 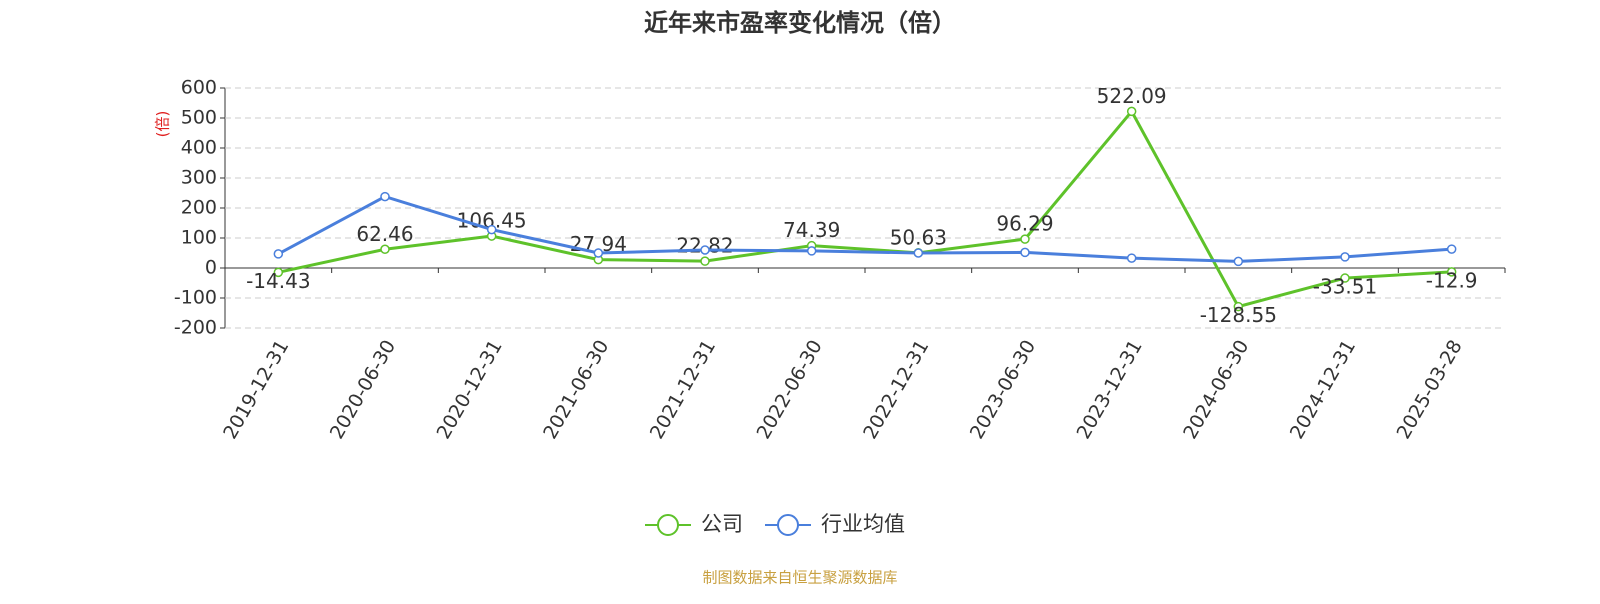 What do you see at coordinates (384, 234) in the screenshot?
I see `data-label: 62.46` at bounding box center [384, 234].